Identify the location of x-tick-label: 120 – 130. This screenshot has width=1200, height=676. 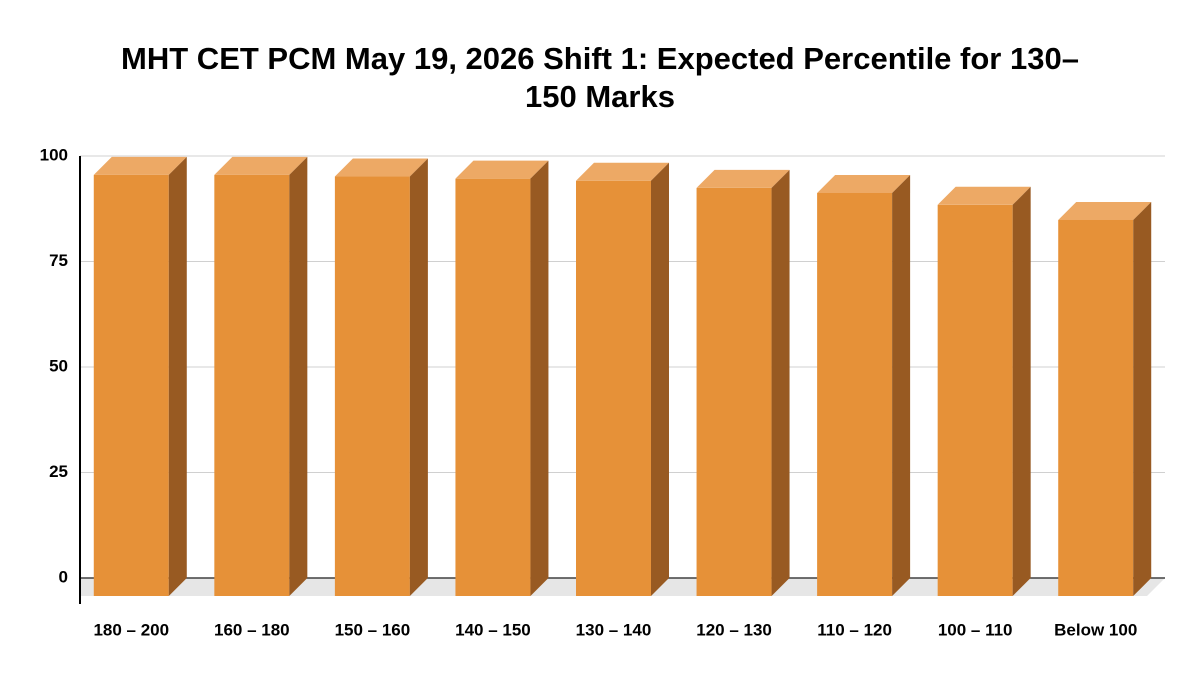
(734, 629).